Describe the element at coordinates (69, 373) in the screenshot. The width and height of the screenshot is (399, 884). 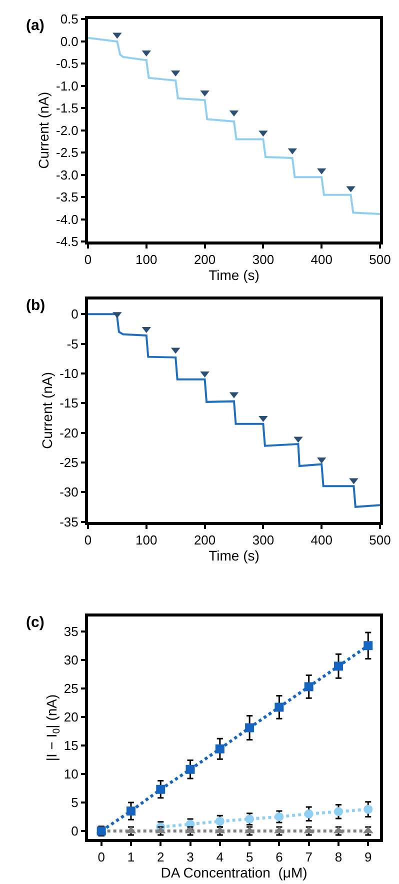
I see `y-tick-label: -10` at that location.